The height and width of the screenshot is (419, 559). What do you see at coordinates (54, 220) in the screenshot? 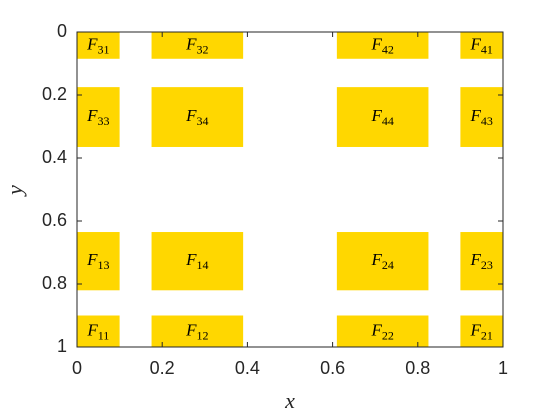
I see `y-tick-label: 0.6` at bounding box center [54, 220].